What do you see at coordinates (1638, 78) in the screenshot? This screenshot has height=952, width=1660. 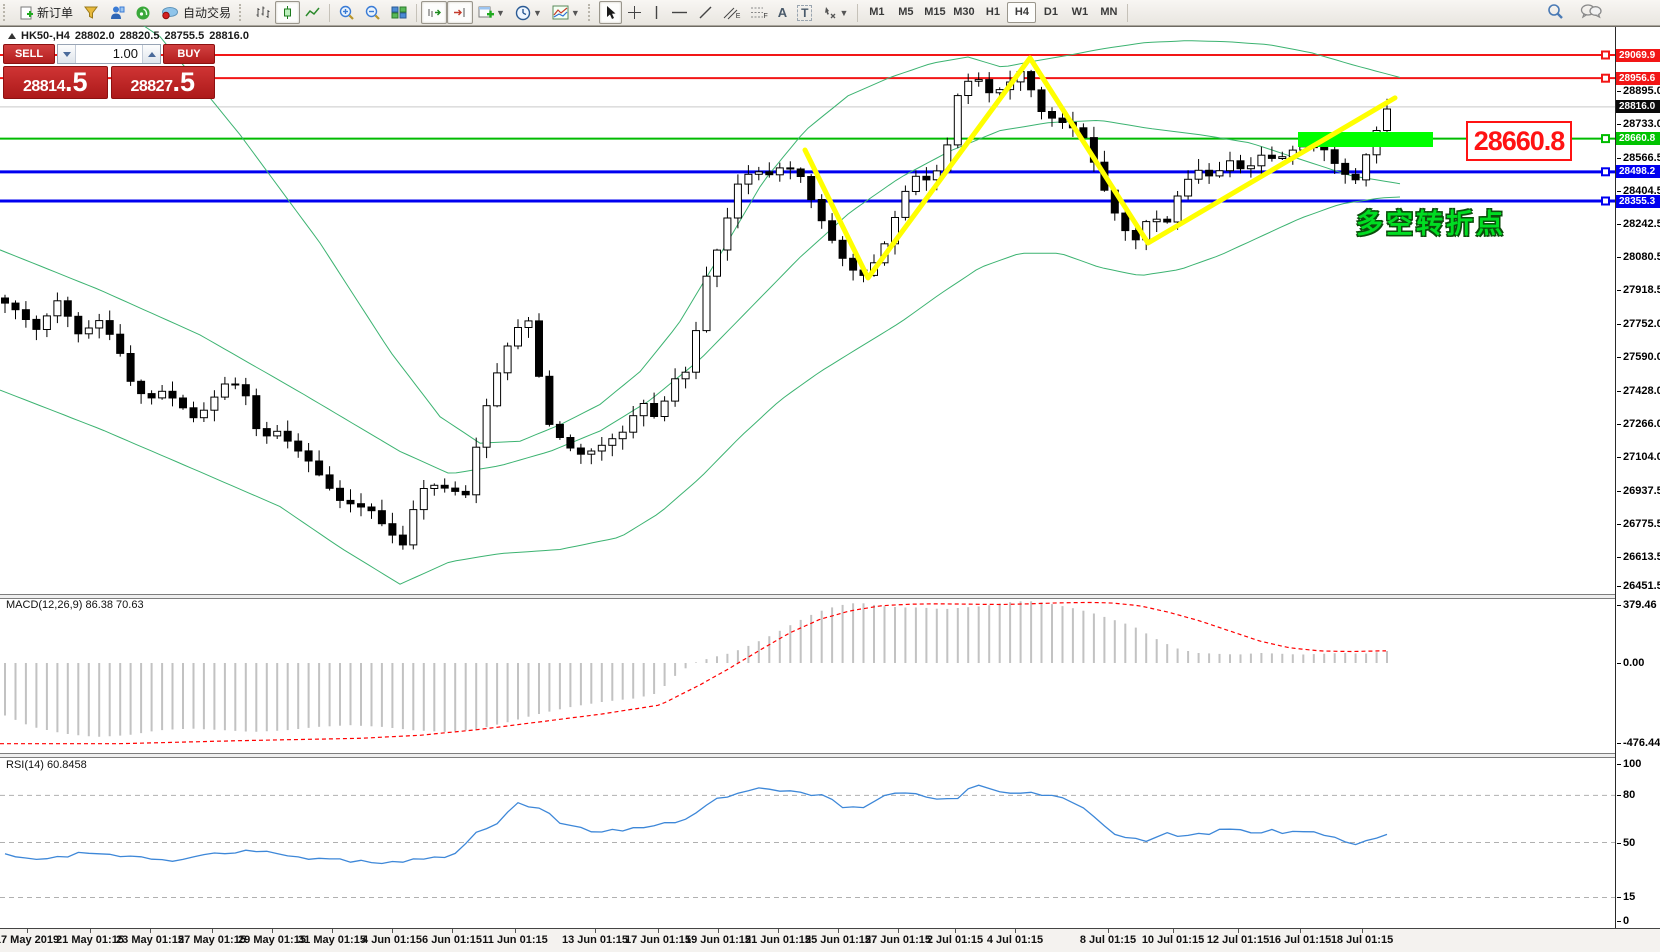 I see `price-badge: 28956.6` at bounding box center [1638, 78].